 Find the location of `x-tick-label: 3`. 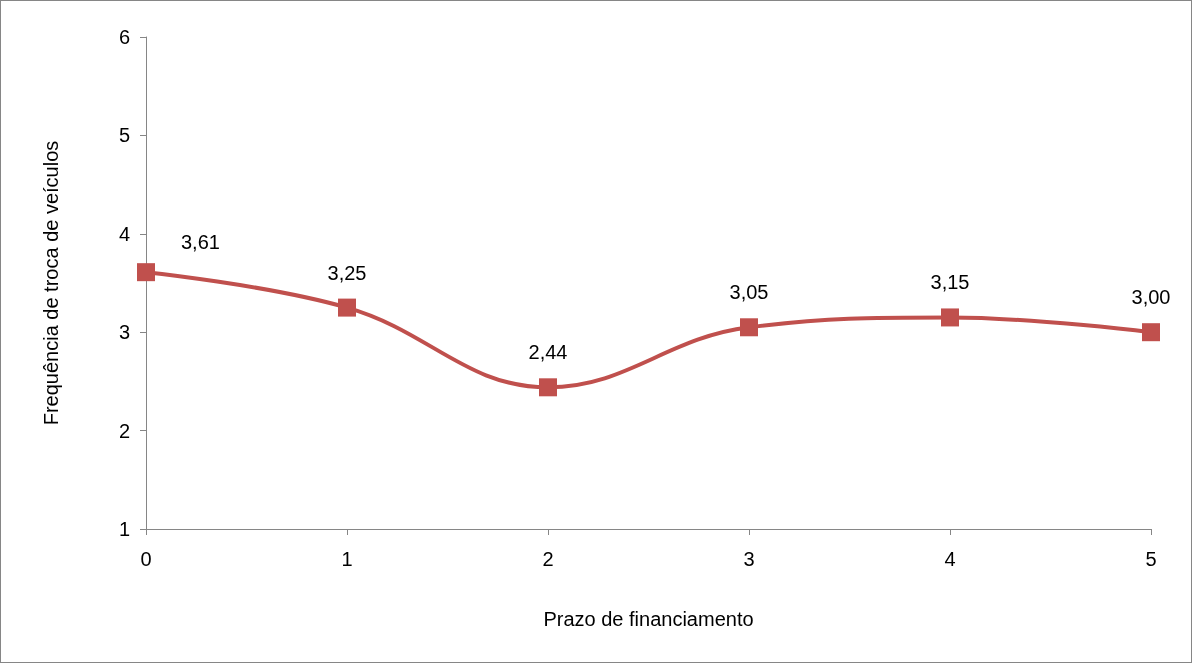

x-tick-label: 3 is located at coordinates (749, 559).